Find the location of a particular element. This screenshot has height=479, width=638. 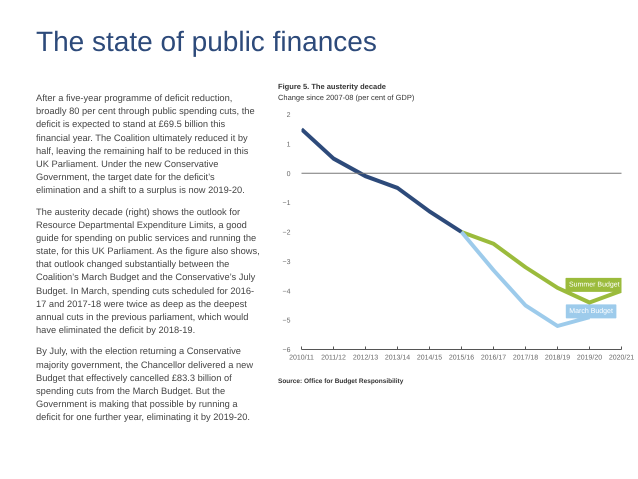

text: The austerity decade (right) shows the outlook for Resource Departmental Expenditure Limits, a good guide for spending on public services and running the state, for this UK Parliament. As the figure also shows, that outlook changed substantially between the Coalition’s March Budget and the Conservative’s July Budget. In March, spending cuts scheduled for 2016-17 and 2017-18 were twice as deep as the deepest annual cuts in the previous parliament, which would have eliminated the deficit by 2018-19. is located at coordinates (148, 271).